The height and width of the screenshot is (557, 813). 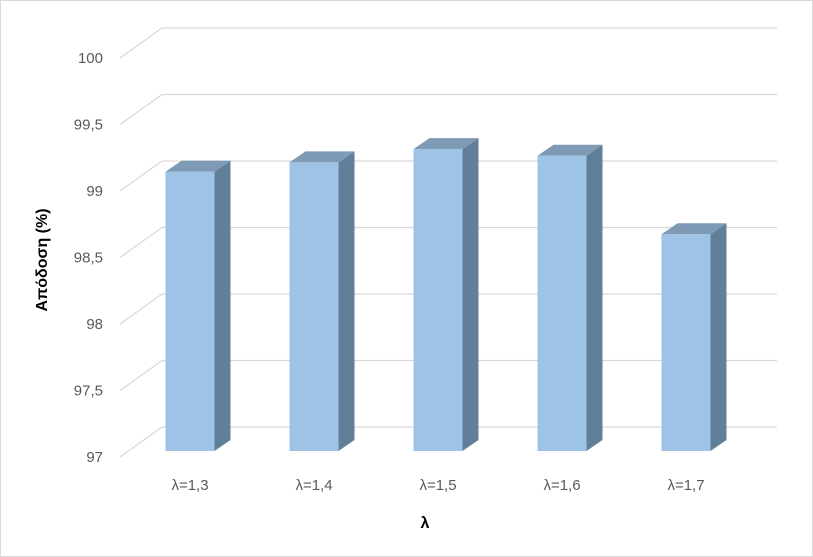 I want to click on x-tick-label: λ=1,7, so click(x=685, y=485).